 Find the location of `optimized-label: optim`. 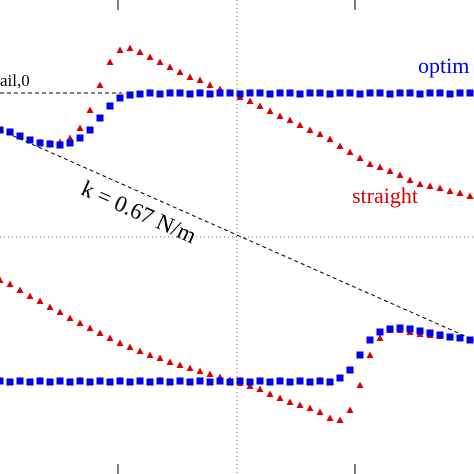

optimized-label: optim is located at coordinates (443, 65).